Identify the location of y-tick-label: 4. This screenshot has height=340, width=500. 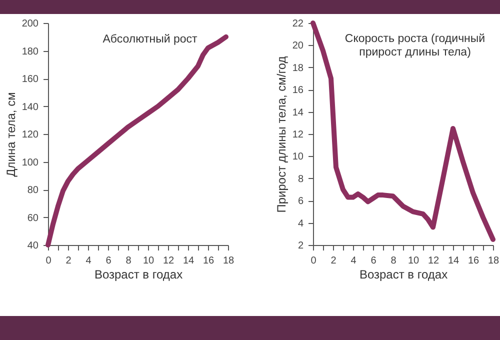
(301, 224).